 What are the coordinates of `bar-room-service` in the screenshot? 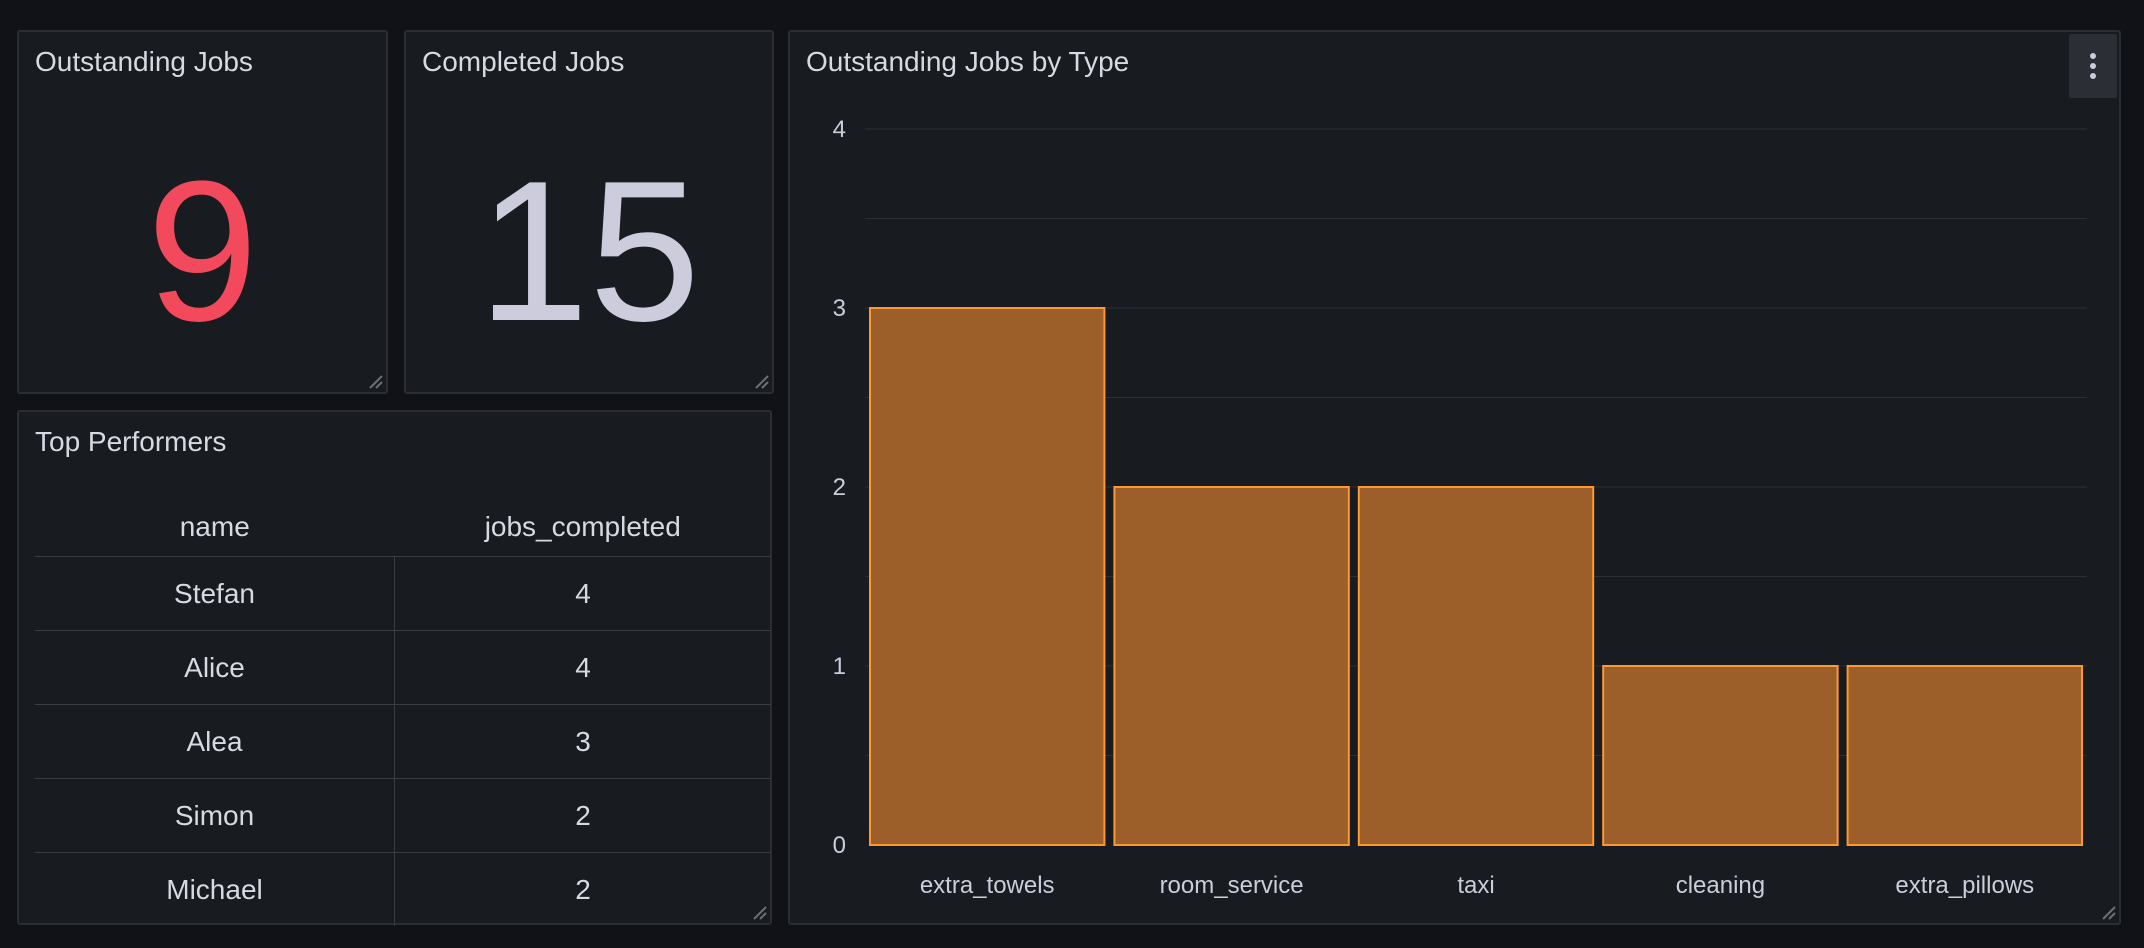 It's located at (1231, 666).